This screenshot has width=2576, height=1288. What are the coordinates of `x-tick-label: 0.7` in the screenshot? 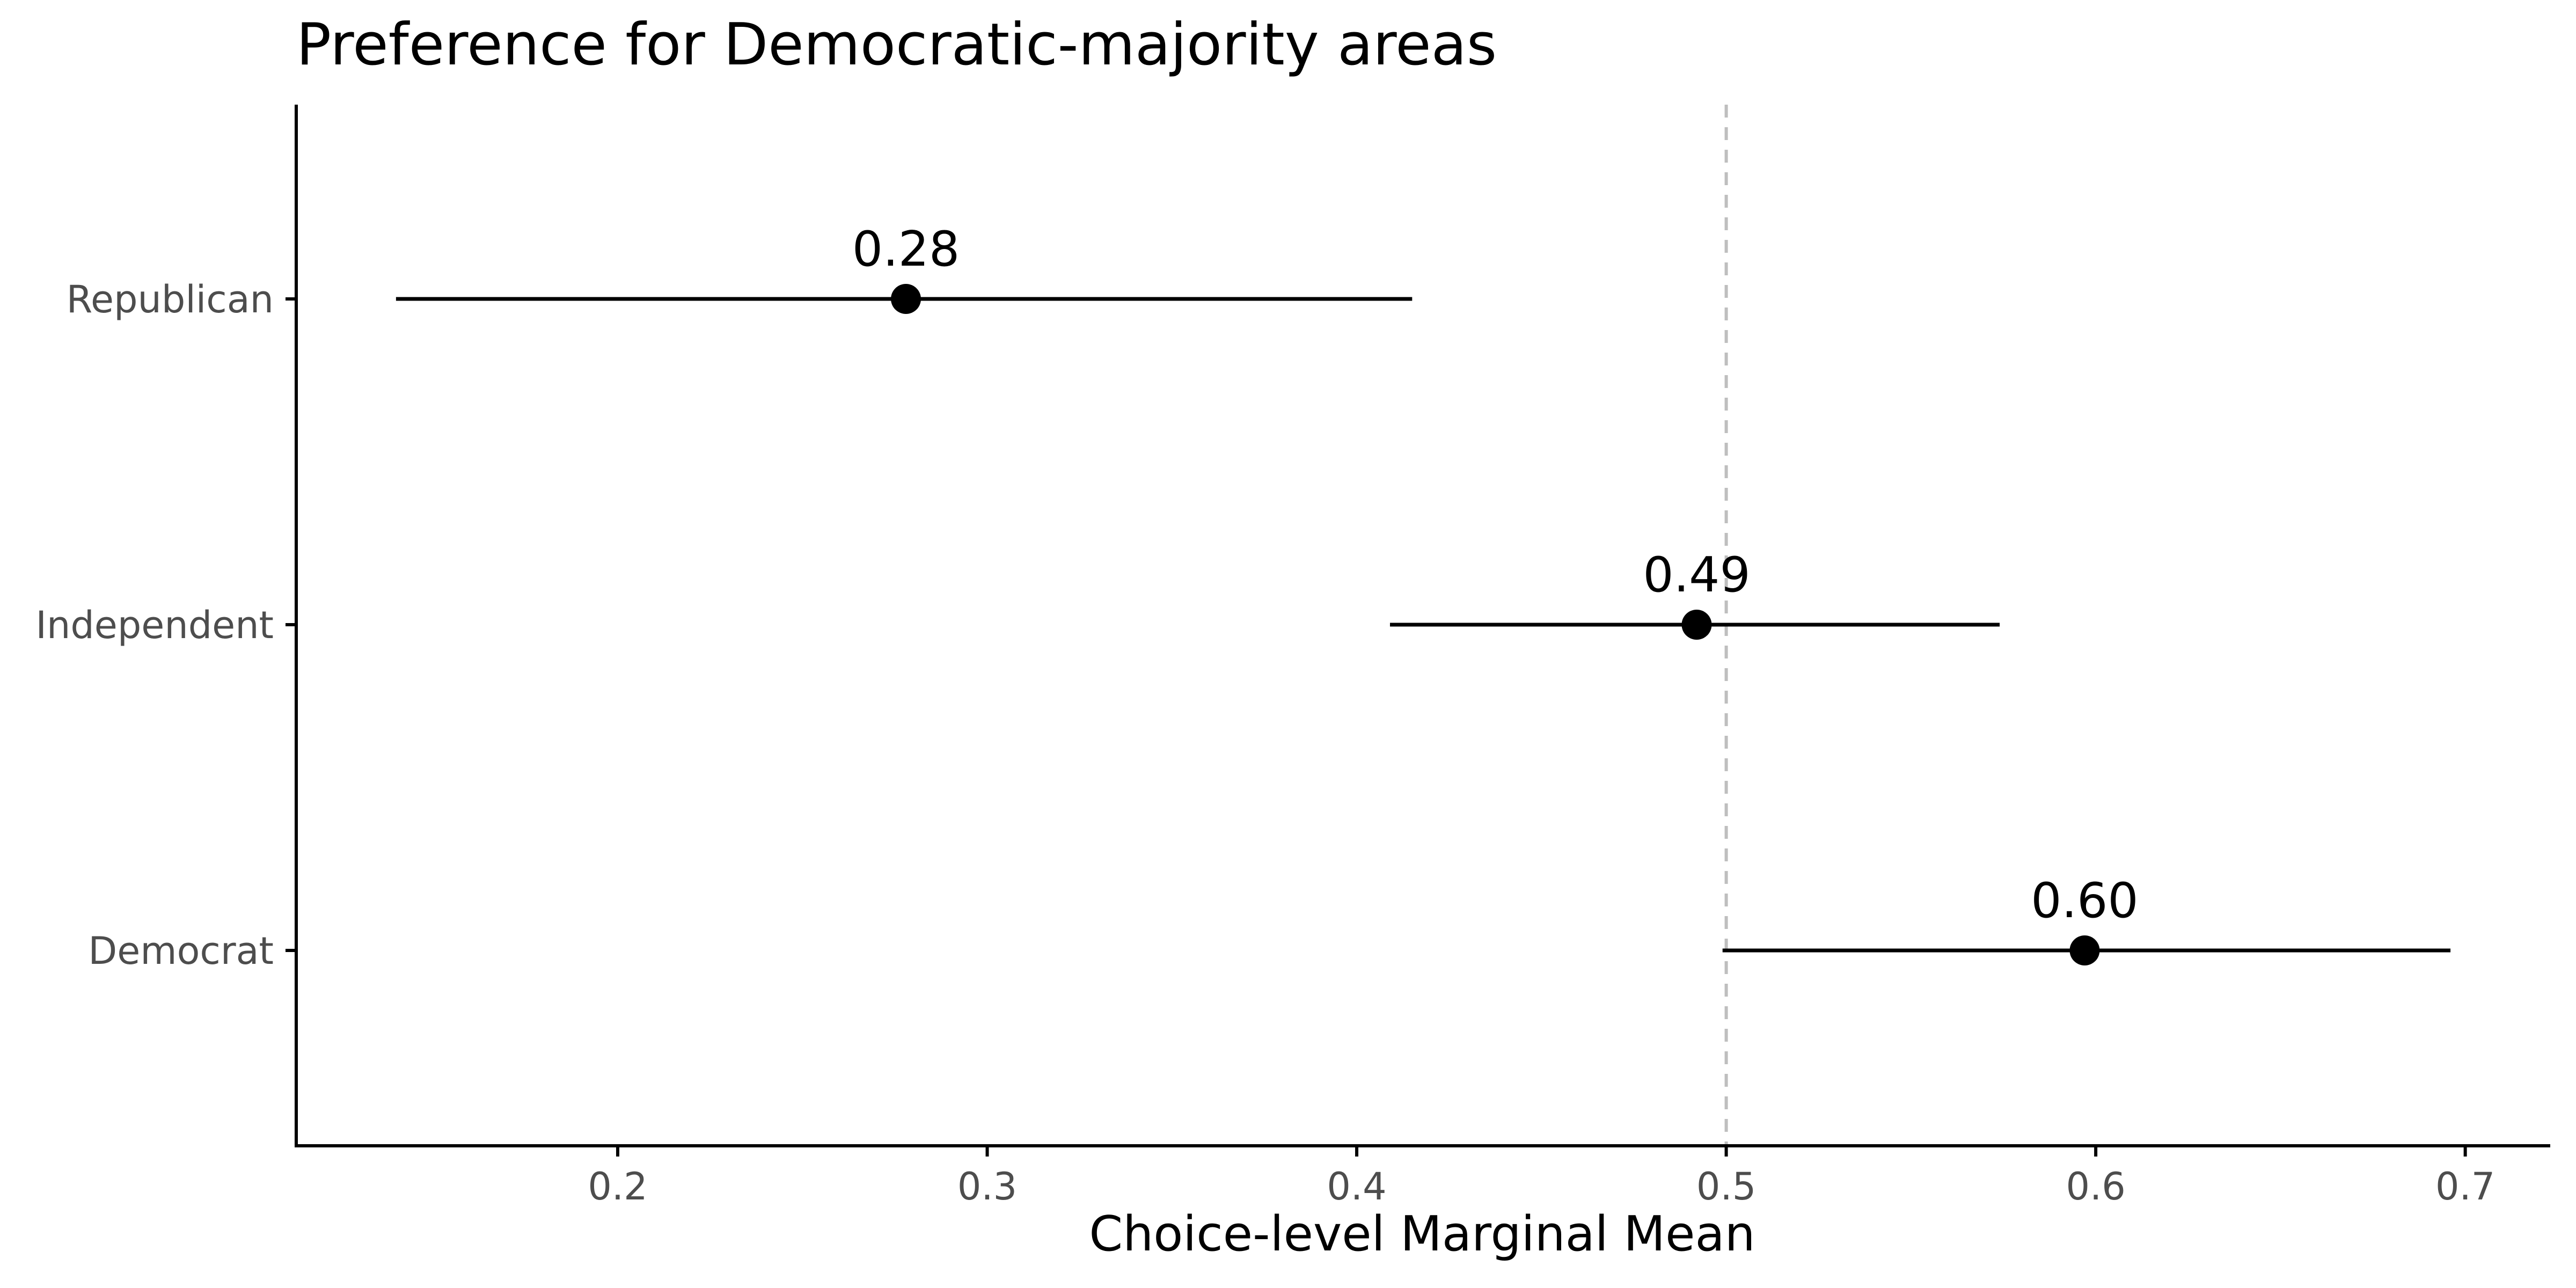 It's located at (2465, 1187).